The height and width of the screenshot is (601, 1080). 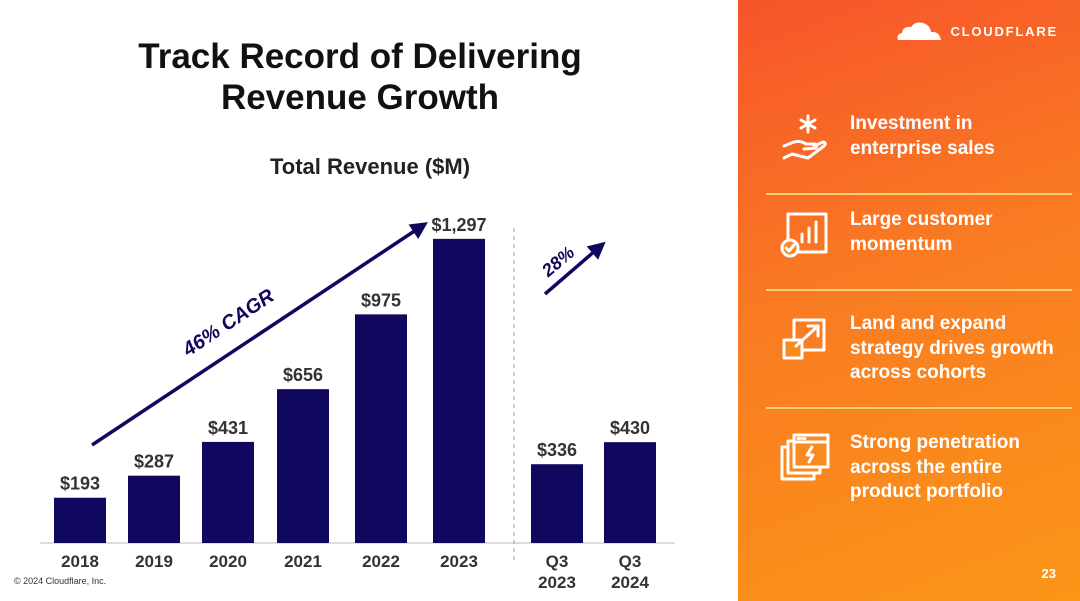 I want to click on bar-2019, so click(x=154, y=509).